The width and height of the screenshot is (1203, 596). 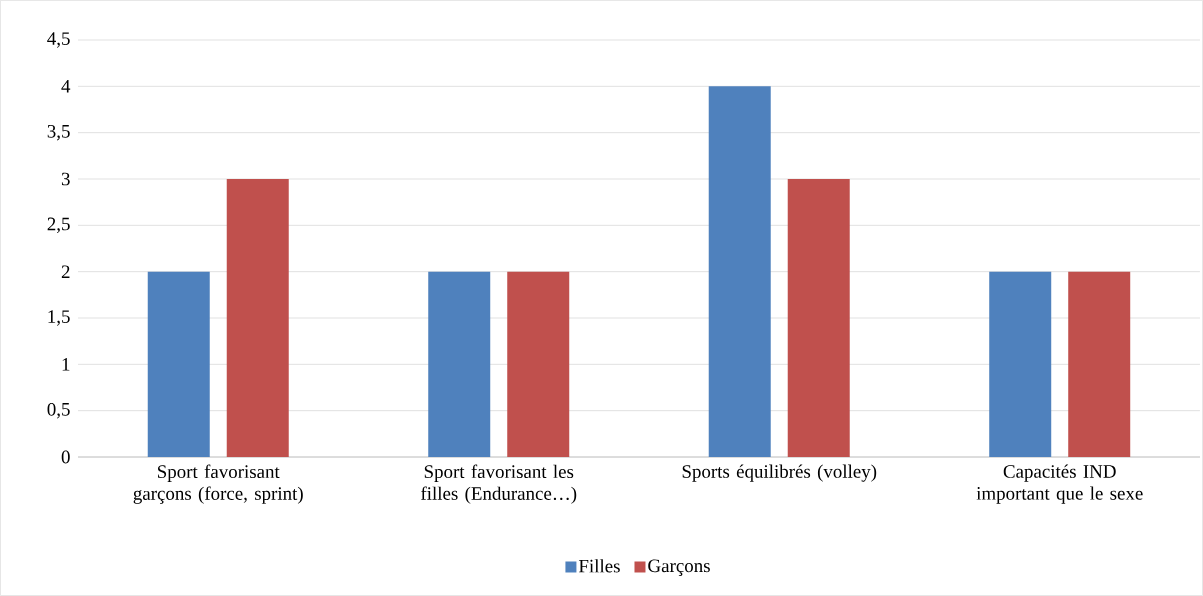 What do you see at coordinates (65, 457) in the screenshot?
I see `y-tick-label: 0` at bounding box center [65, 457].